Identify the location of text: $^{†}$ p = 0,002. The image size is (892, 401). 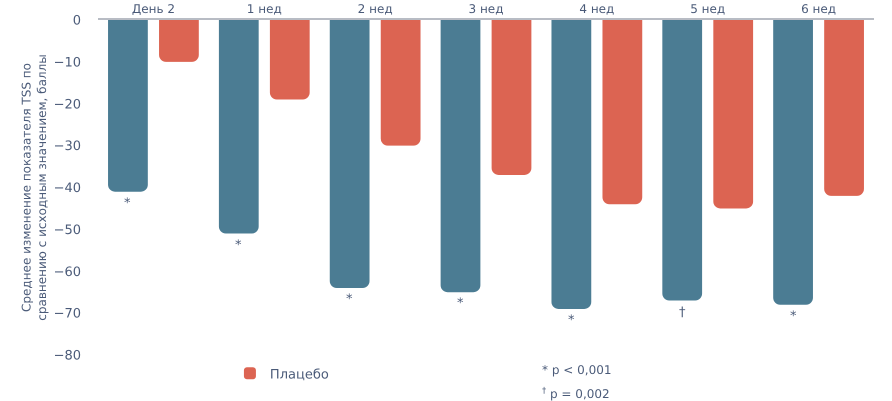
(576, 393).